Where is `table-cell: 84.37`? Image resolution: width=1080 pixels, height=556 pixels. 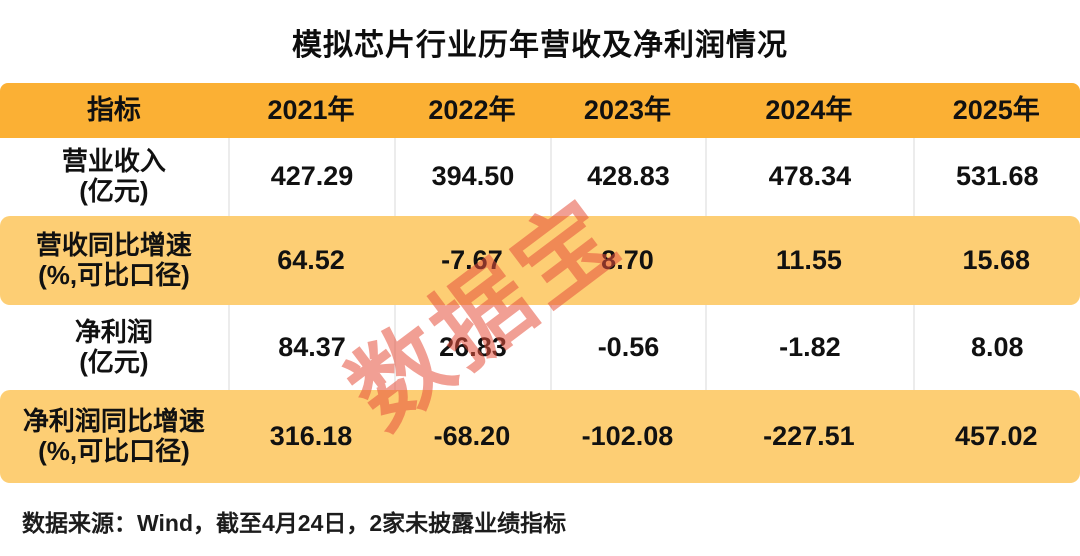
table-cell: 84.37 is located at coordinates (310, 347).